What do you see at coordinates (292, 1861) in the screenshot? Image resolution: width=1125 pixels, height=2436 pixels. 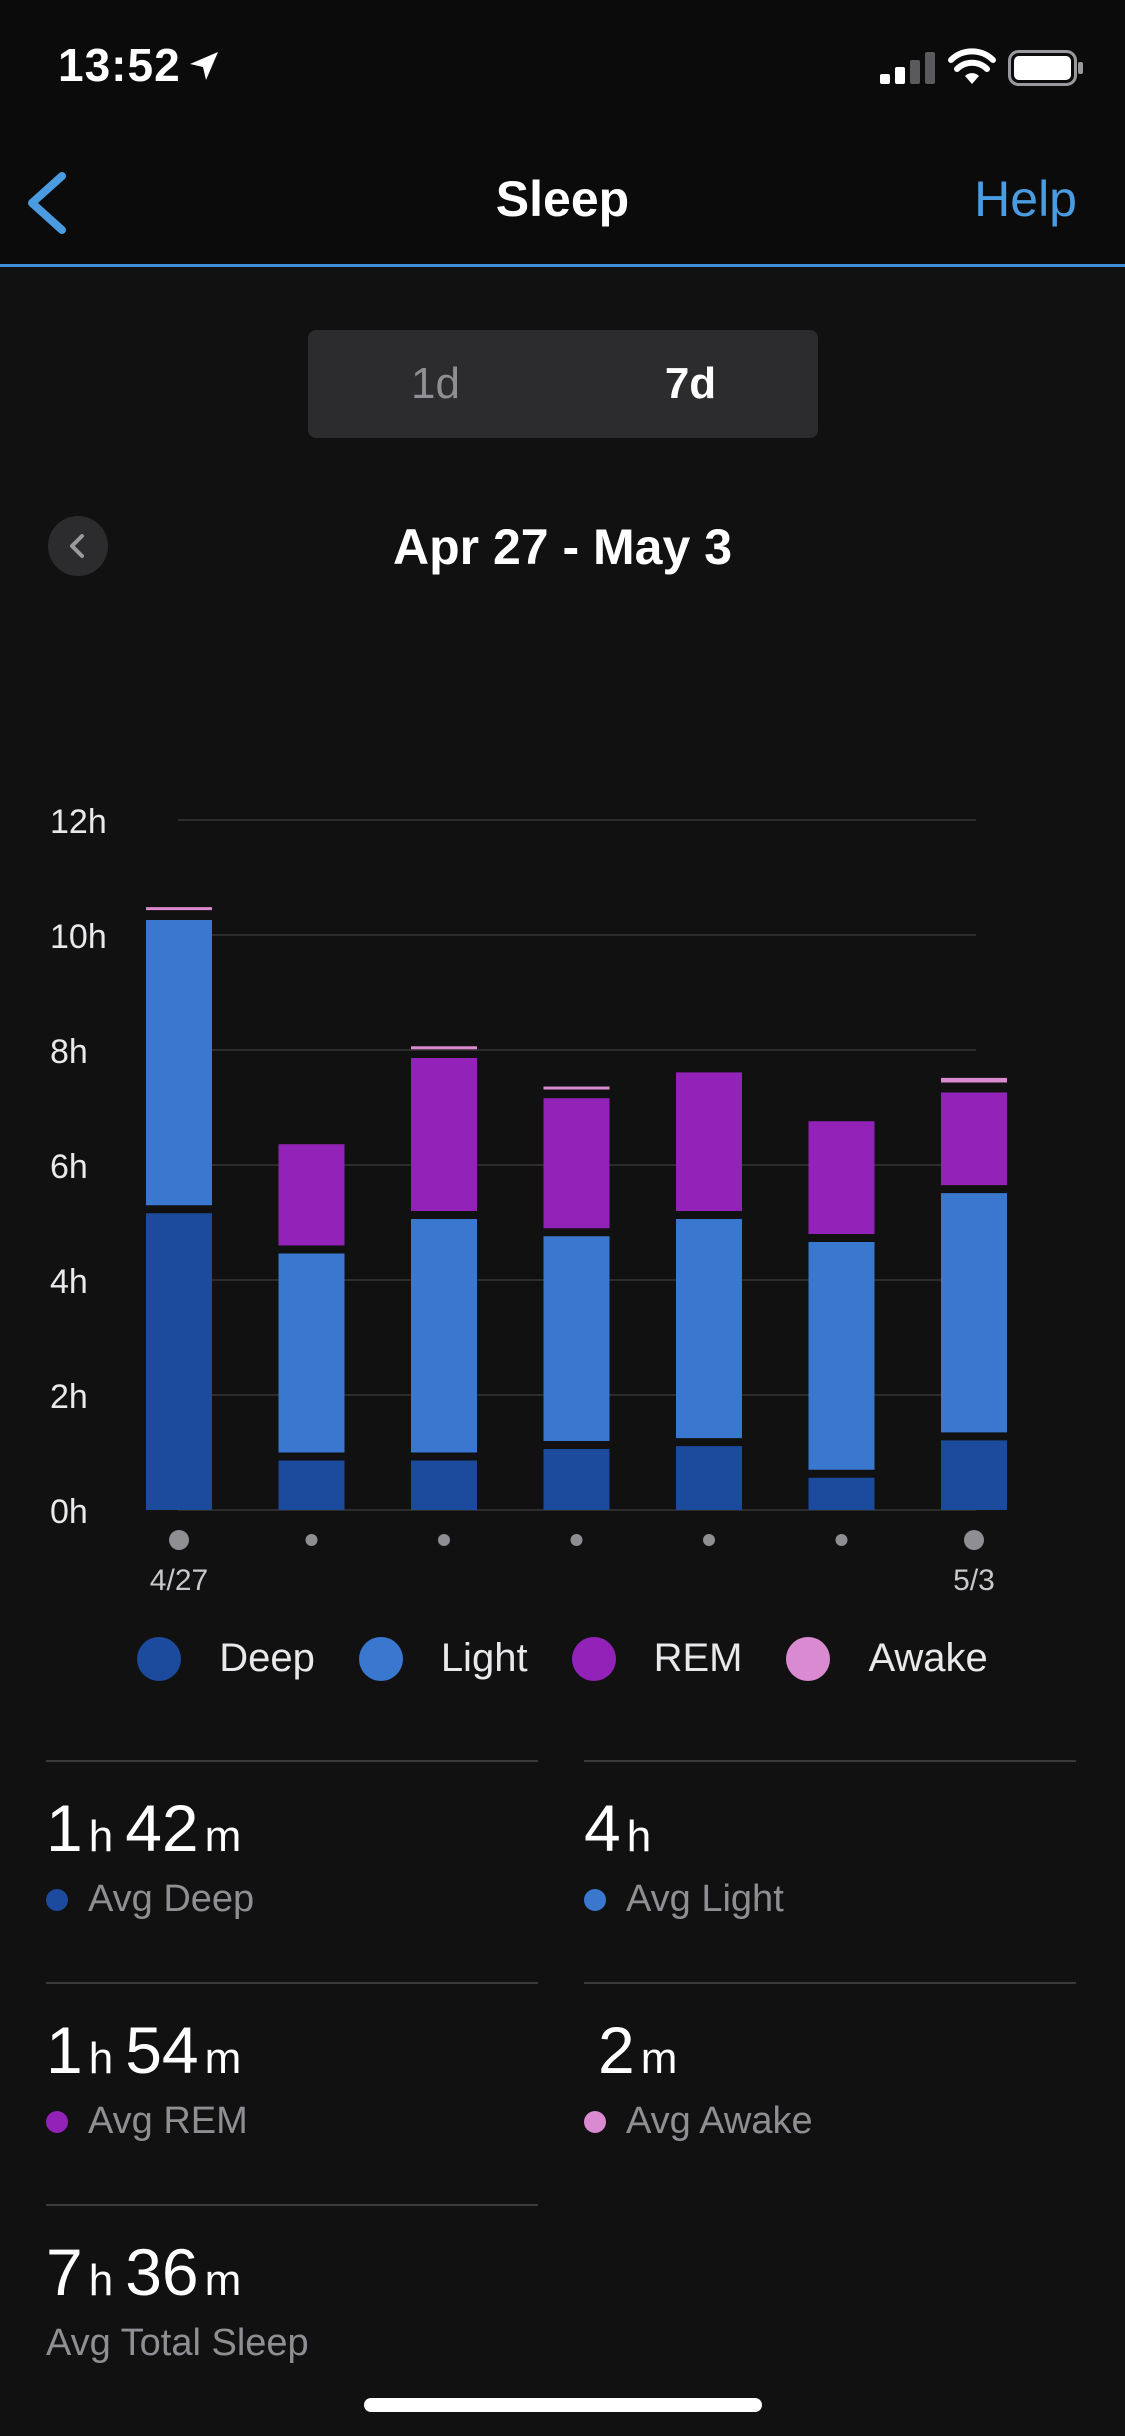 I see `stat-avg-deep: 1 h 42 m Avg Deep` at bounding box center [292, 1861].